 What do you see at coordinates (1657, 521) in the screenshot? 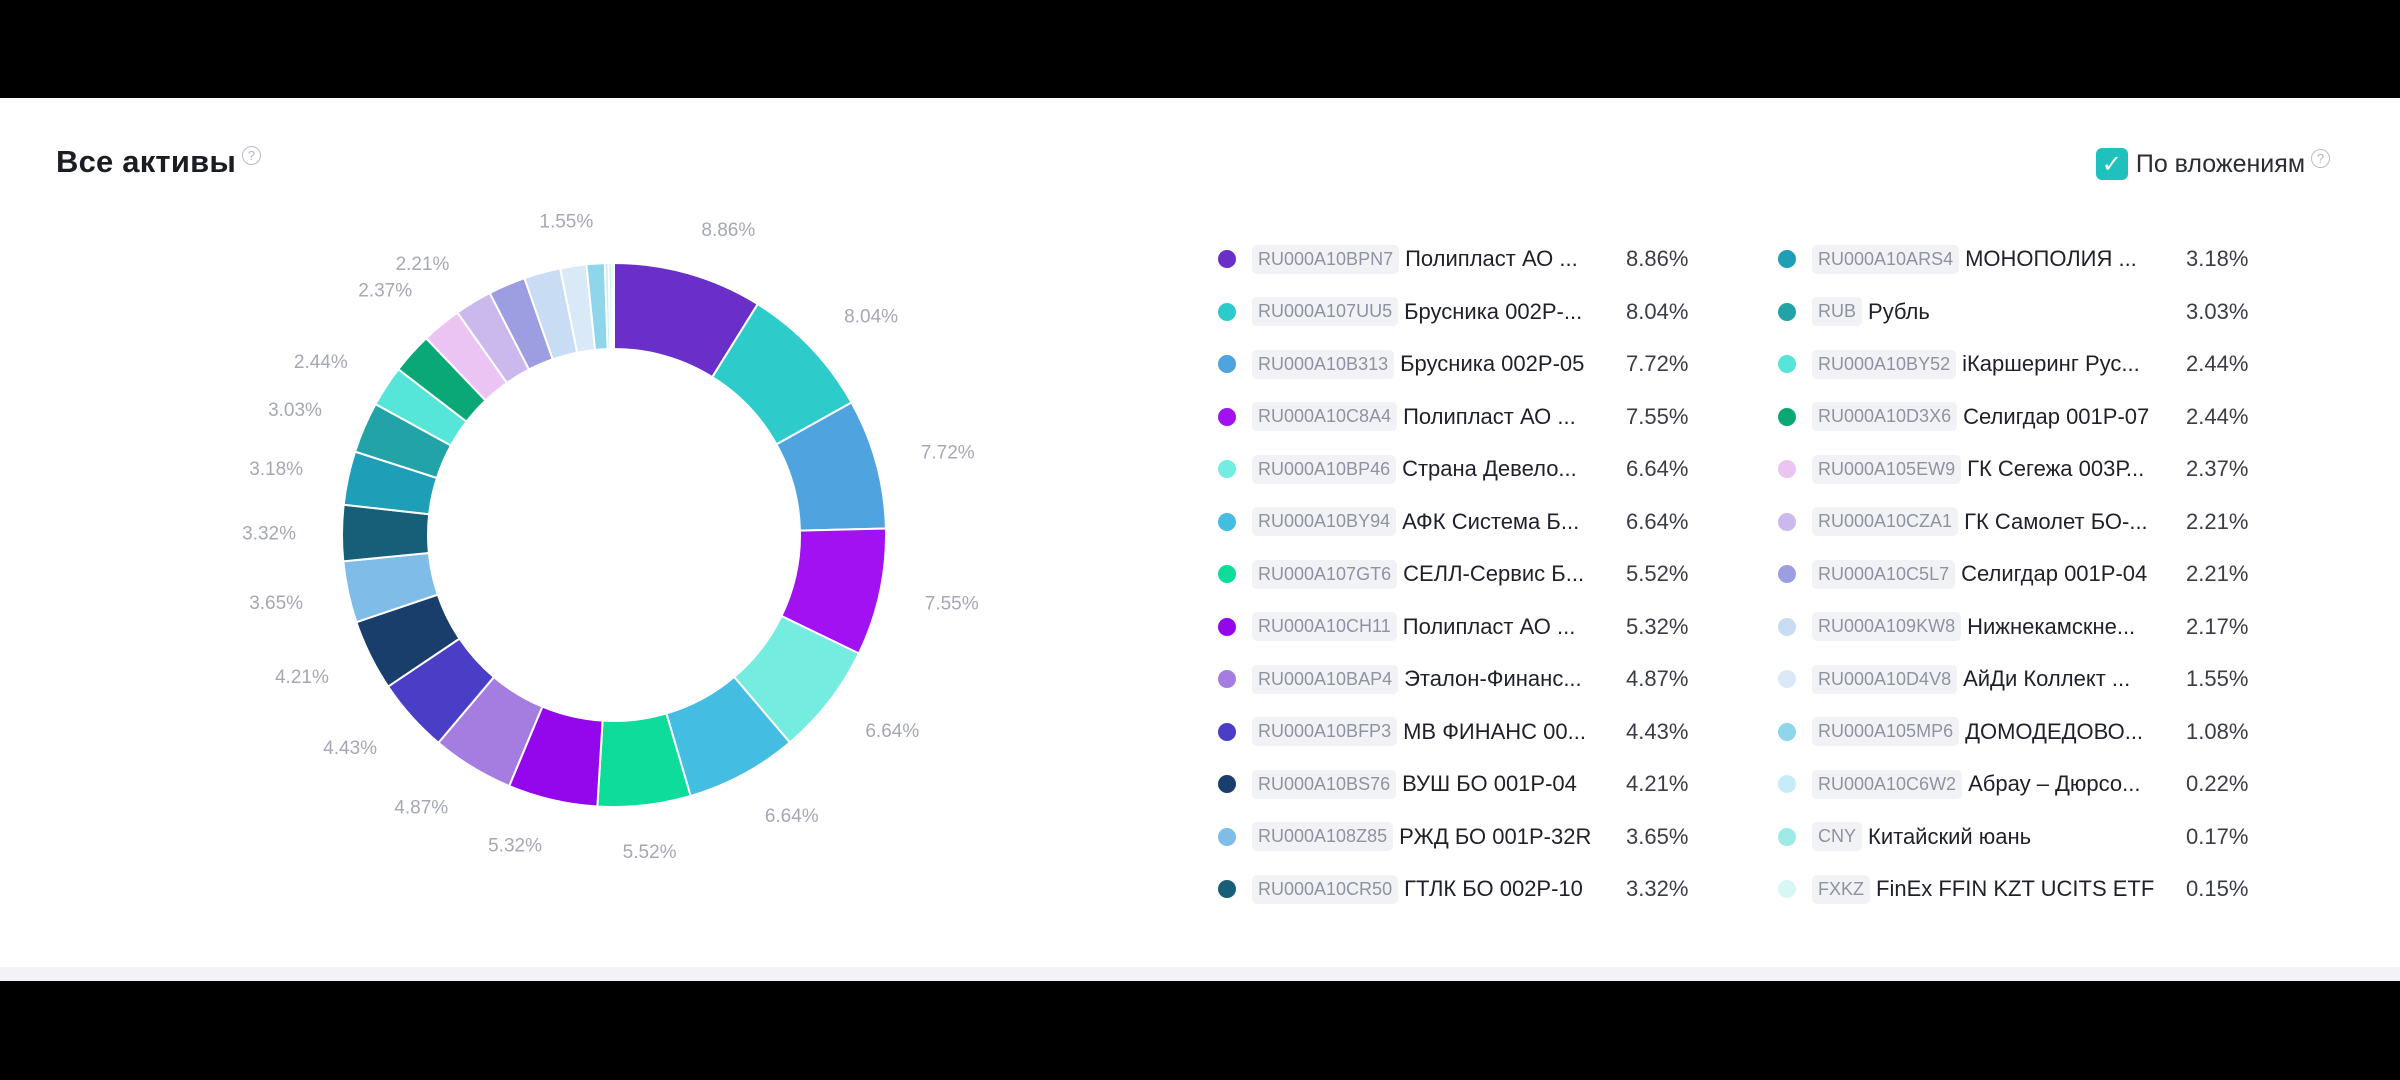
I see `legend-percentage: 6.64%` at bounding box center [1657, 521].